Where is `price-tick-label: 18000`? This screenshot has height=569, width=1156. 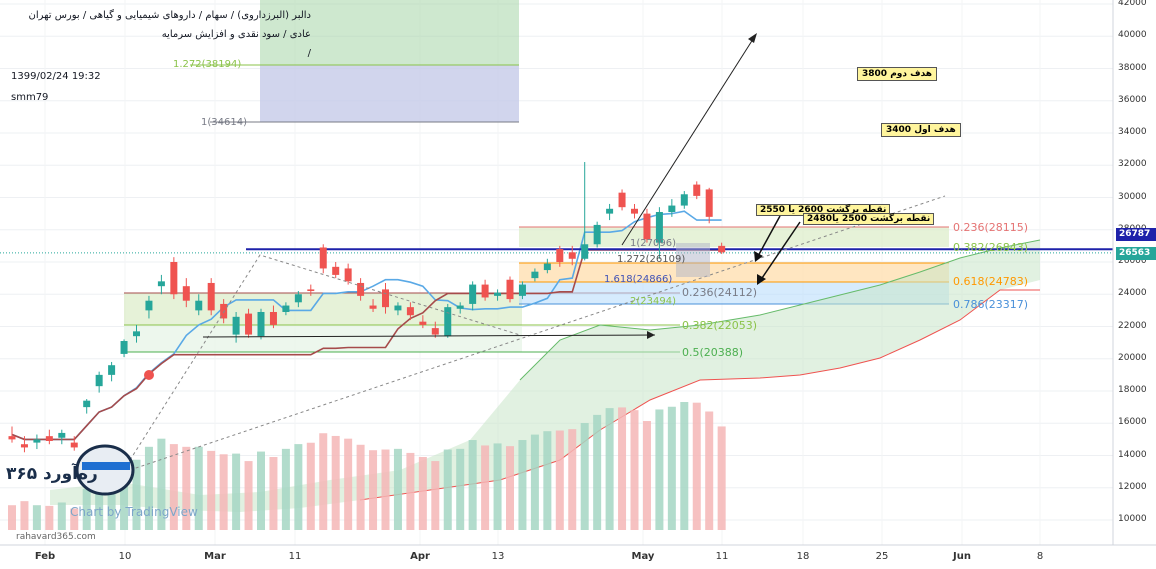
price-tick-label: 18000 is located at coordinates (1132, 390).